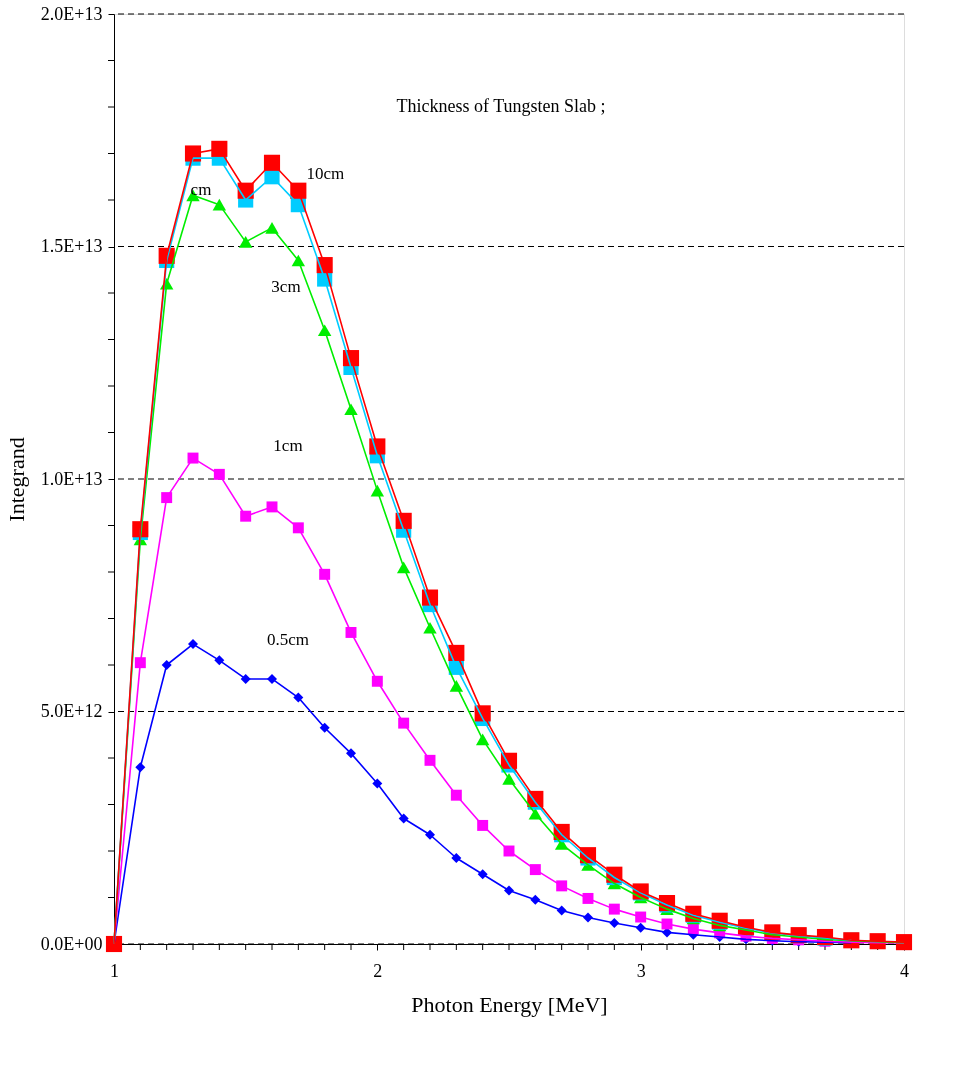  Describe the element at coordinates (71, 13) in the screenshot. I see `y-tick-label: 2.0E+13` at that location.